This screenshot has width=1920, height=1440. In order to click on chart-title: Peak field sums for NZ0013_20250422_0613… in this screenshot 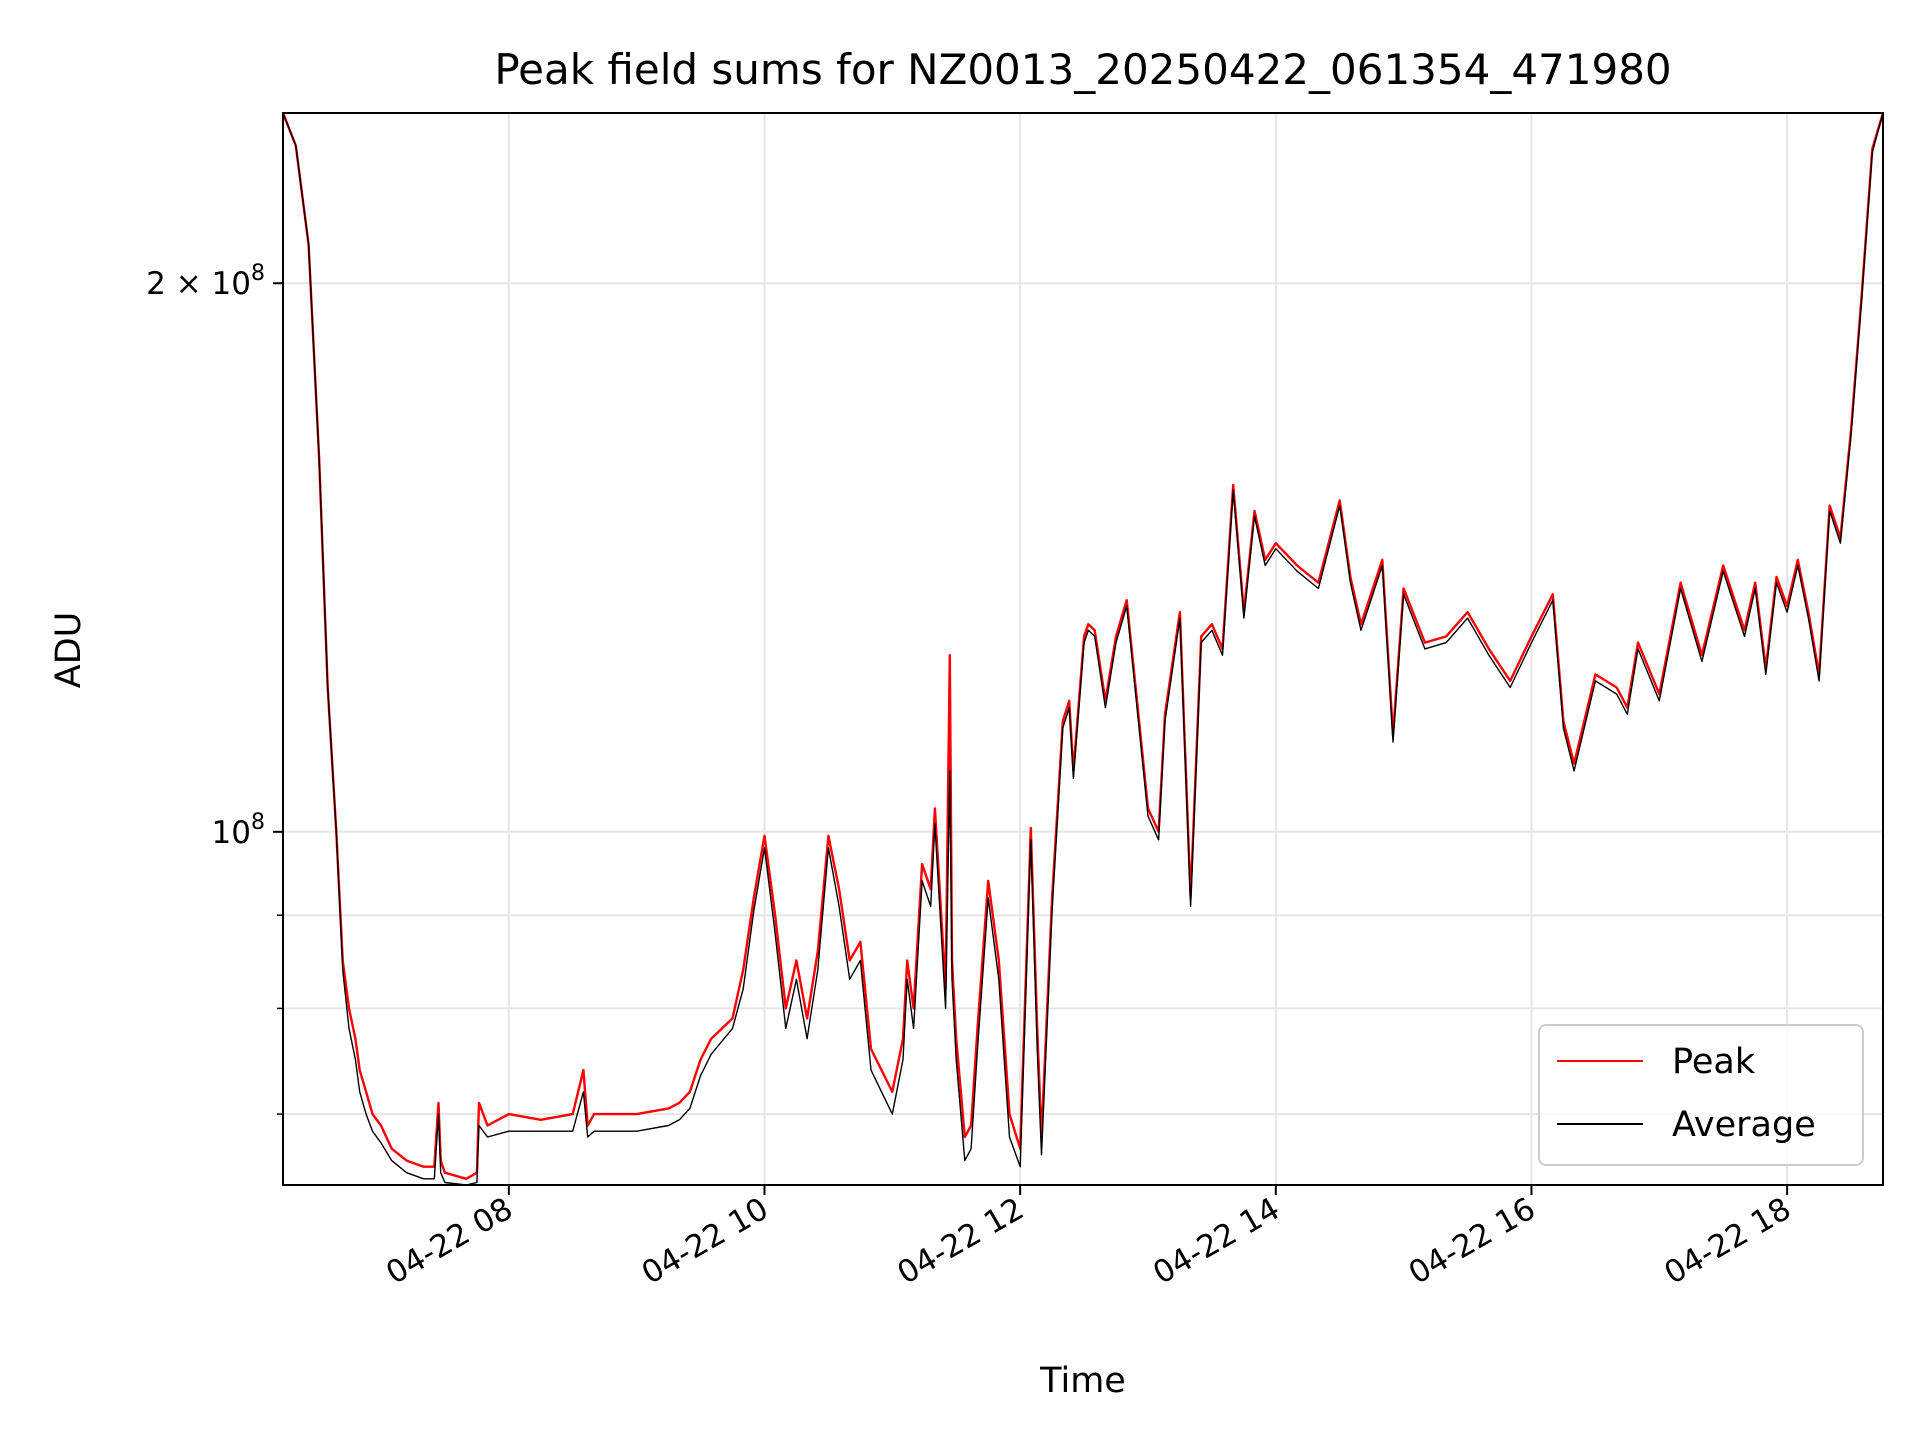, I will do `click(1082, 69)`.